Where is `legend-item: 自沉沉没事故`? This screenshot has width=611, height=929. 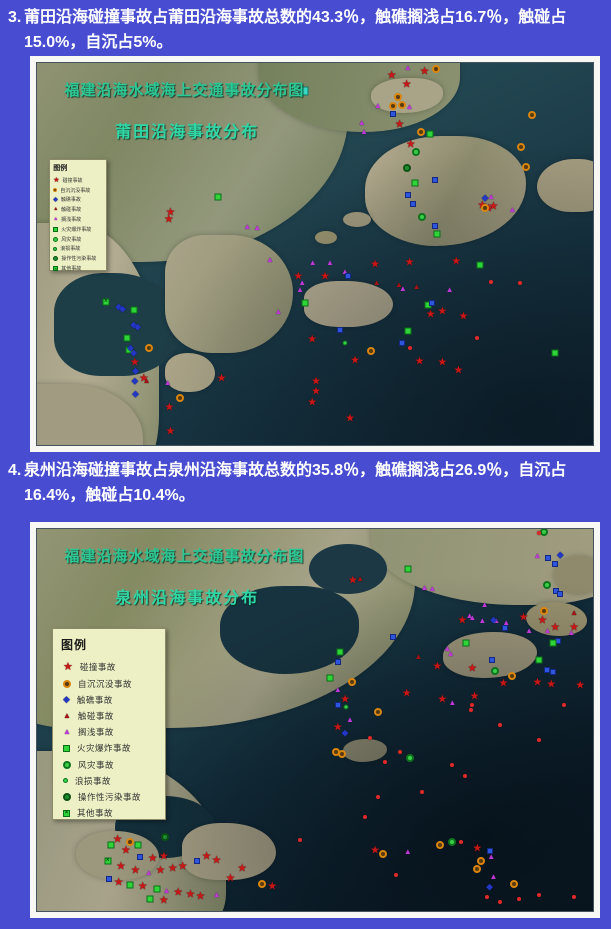 legend-item: 自沉沉没事故 is located at coordinates (109, 684).